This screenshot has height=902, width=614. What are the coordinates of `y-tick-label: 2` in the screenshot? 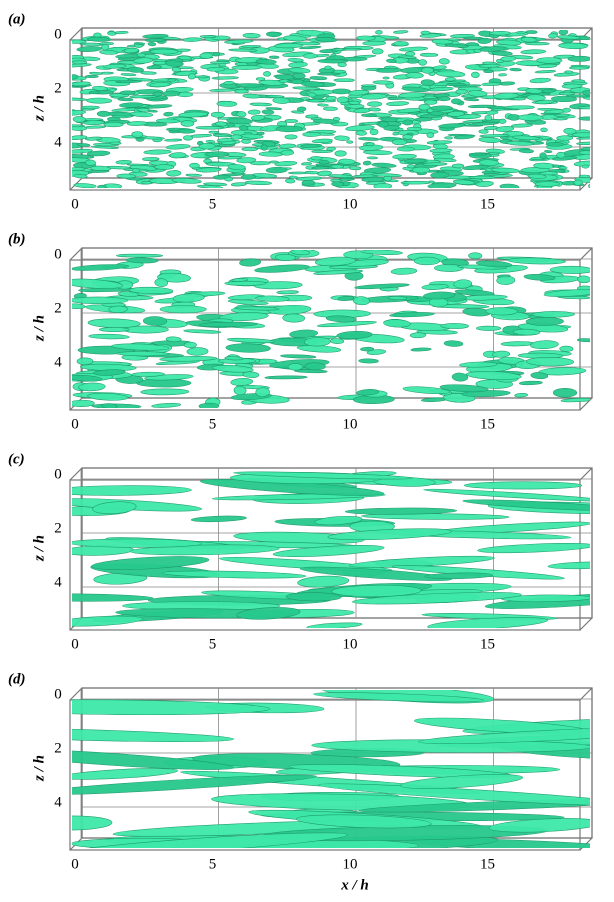 It's located at (58, 528).